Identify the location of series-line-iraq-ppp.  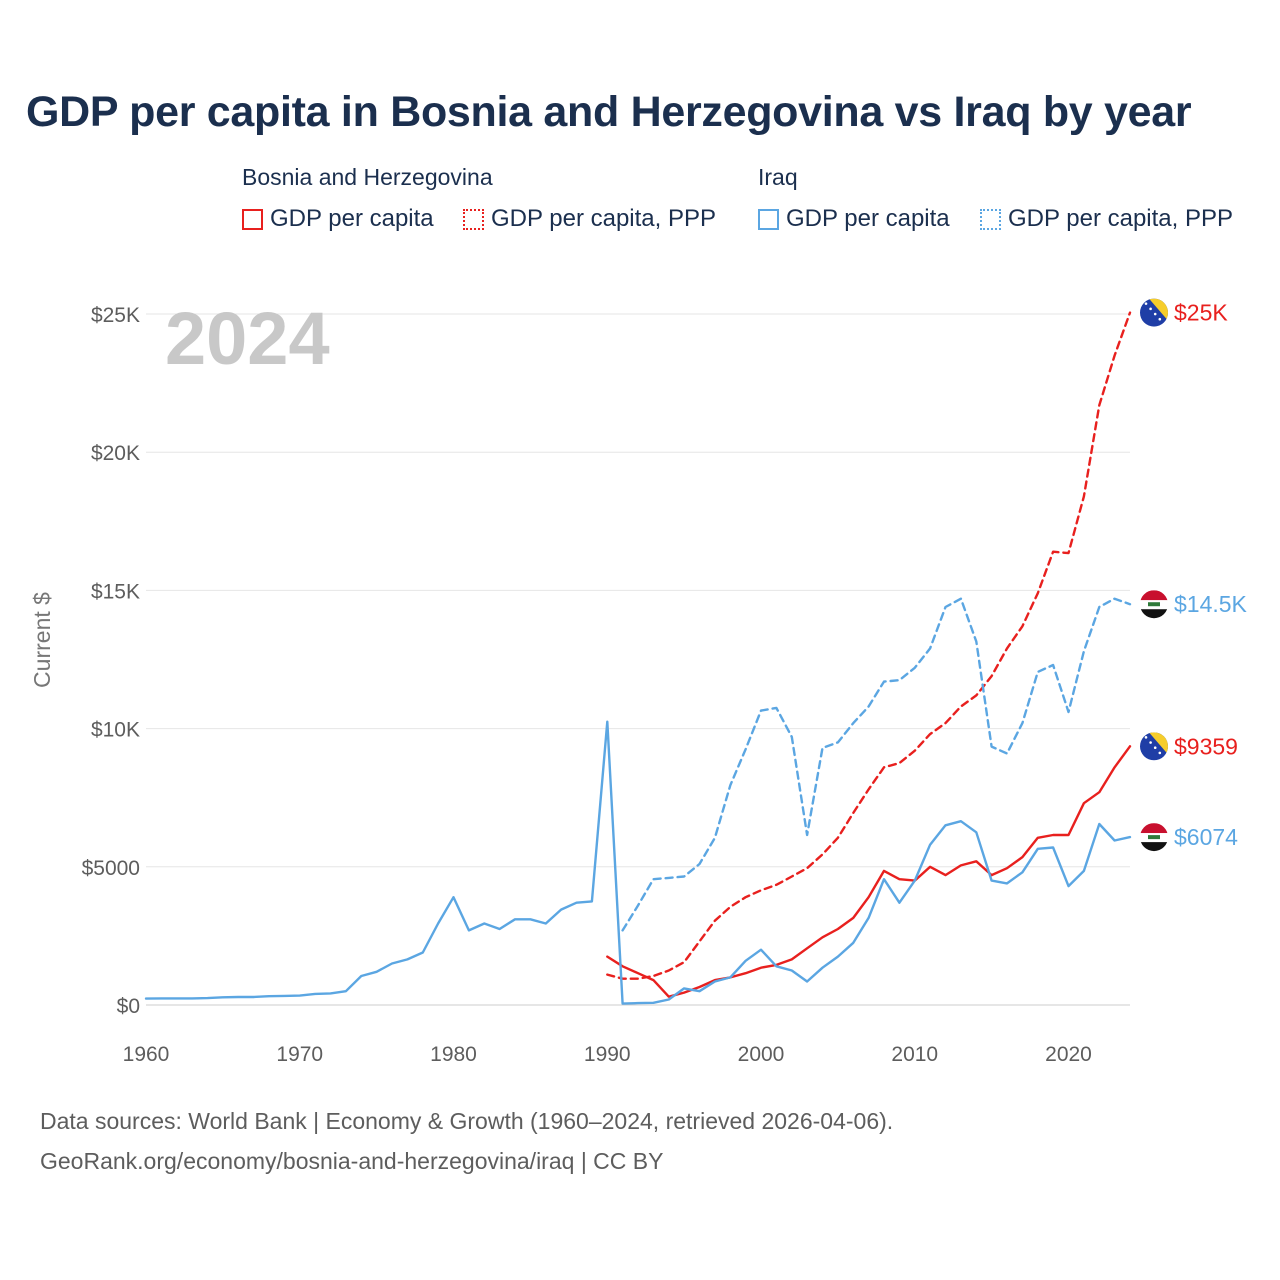
(876, 764).